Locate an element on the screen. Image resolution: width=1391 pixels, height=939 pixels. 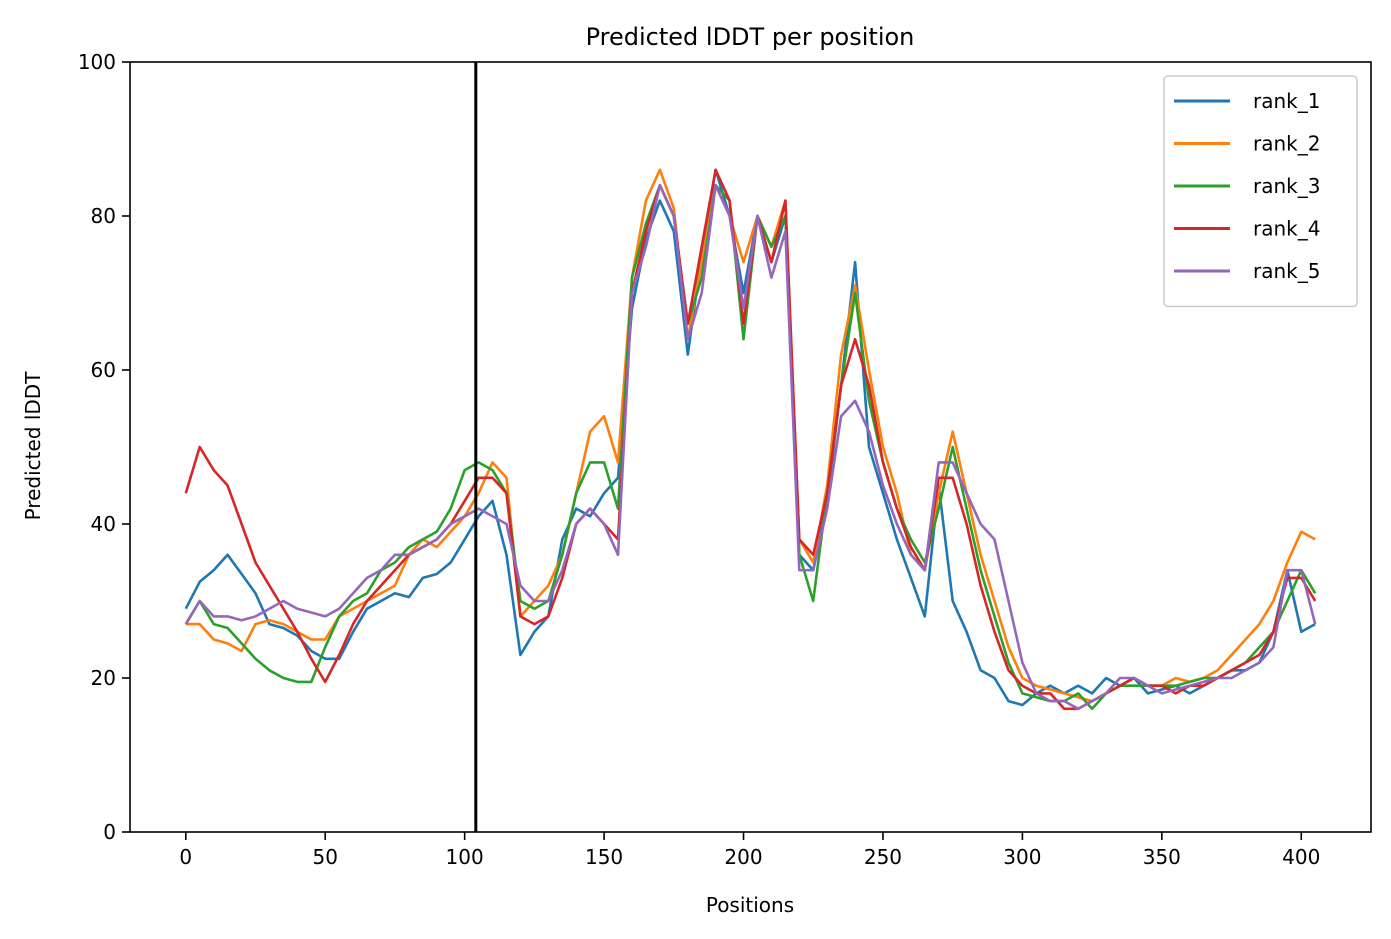
chart-title: Predicted lDDT per position is located at coordinates (750, 37).